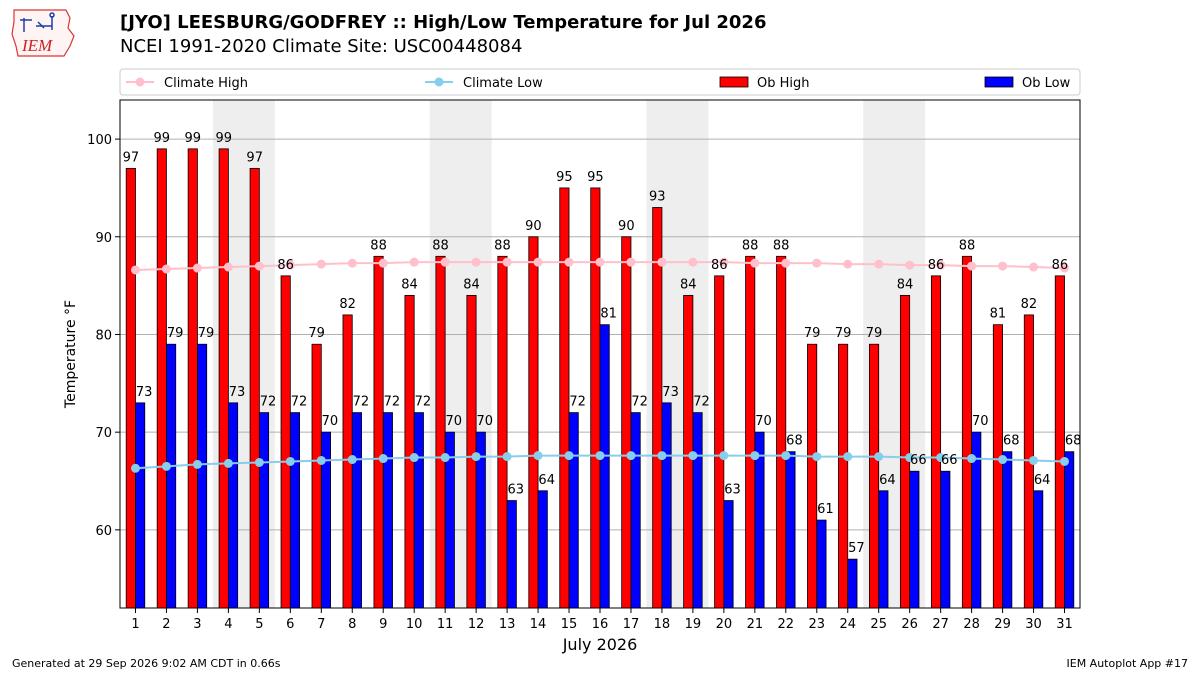 The width and height of the screenshot is (1200, 675). What do you see at coordinates (734, 82) in the screenshot?
I see `legend-ob-high-swatch` at bounding box center [734, 82].